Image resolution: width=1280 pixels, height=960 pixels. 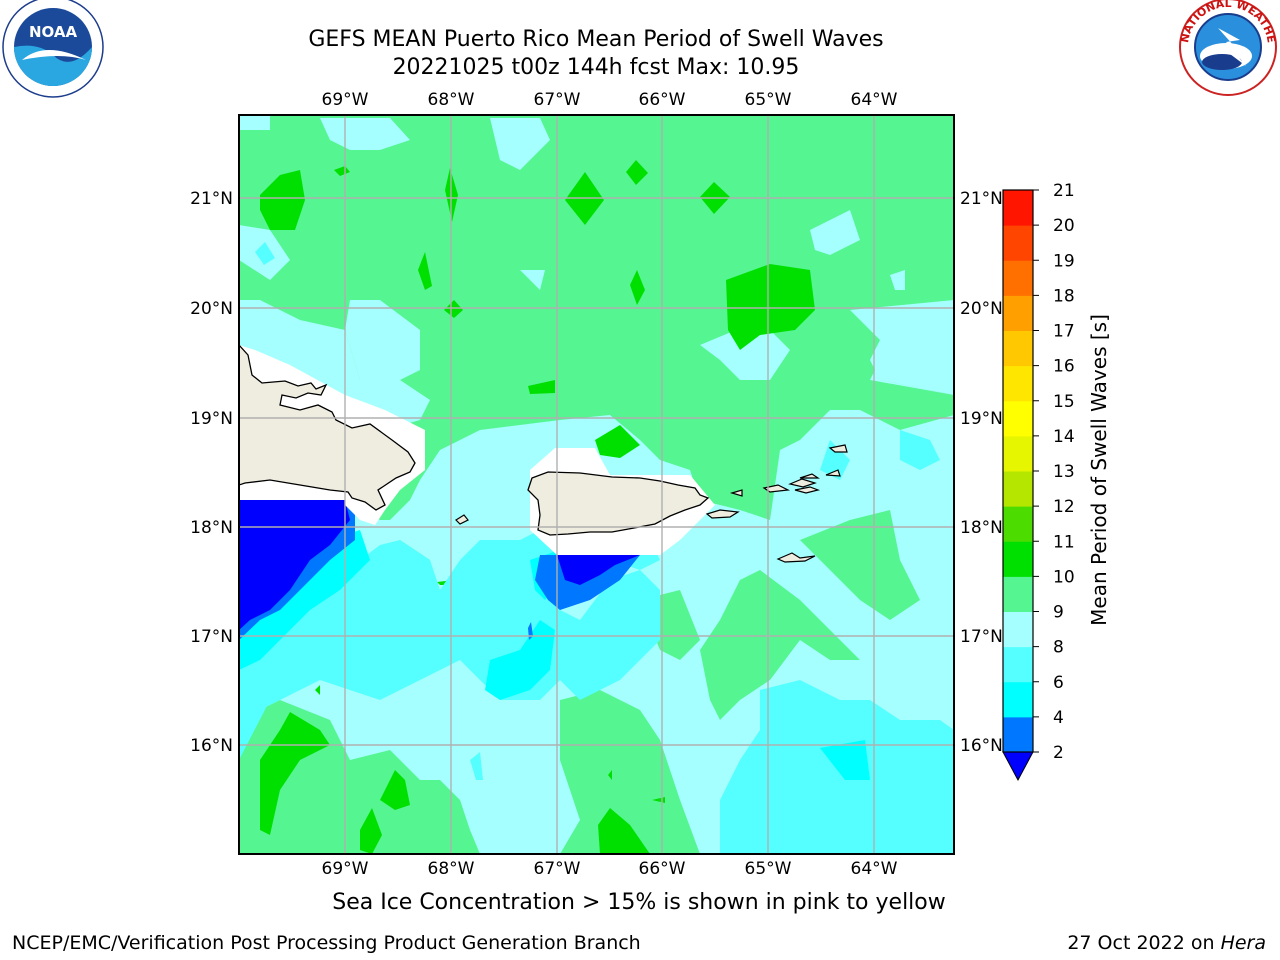 What do you see at coordinates (807, 490) in the screenshot?
I see `tortola` at bounding box center [807, 490].